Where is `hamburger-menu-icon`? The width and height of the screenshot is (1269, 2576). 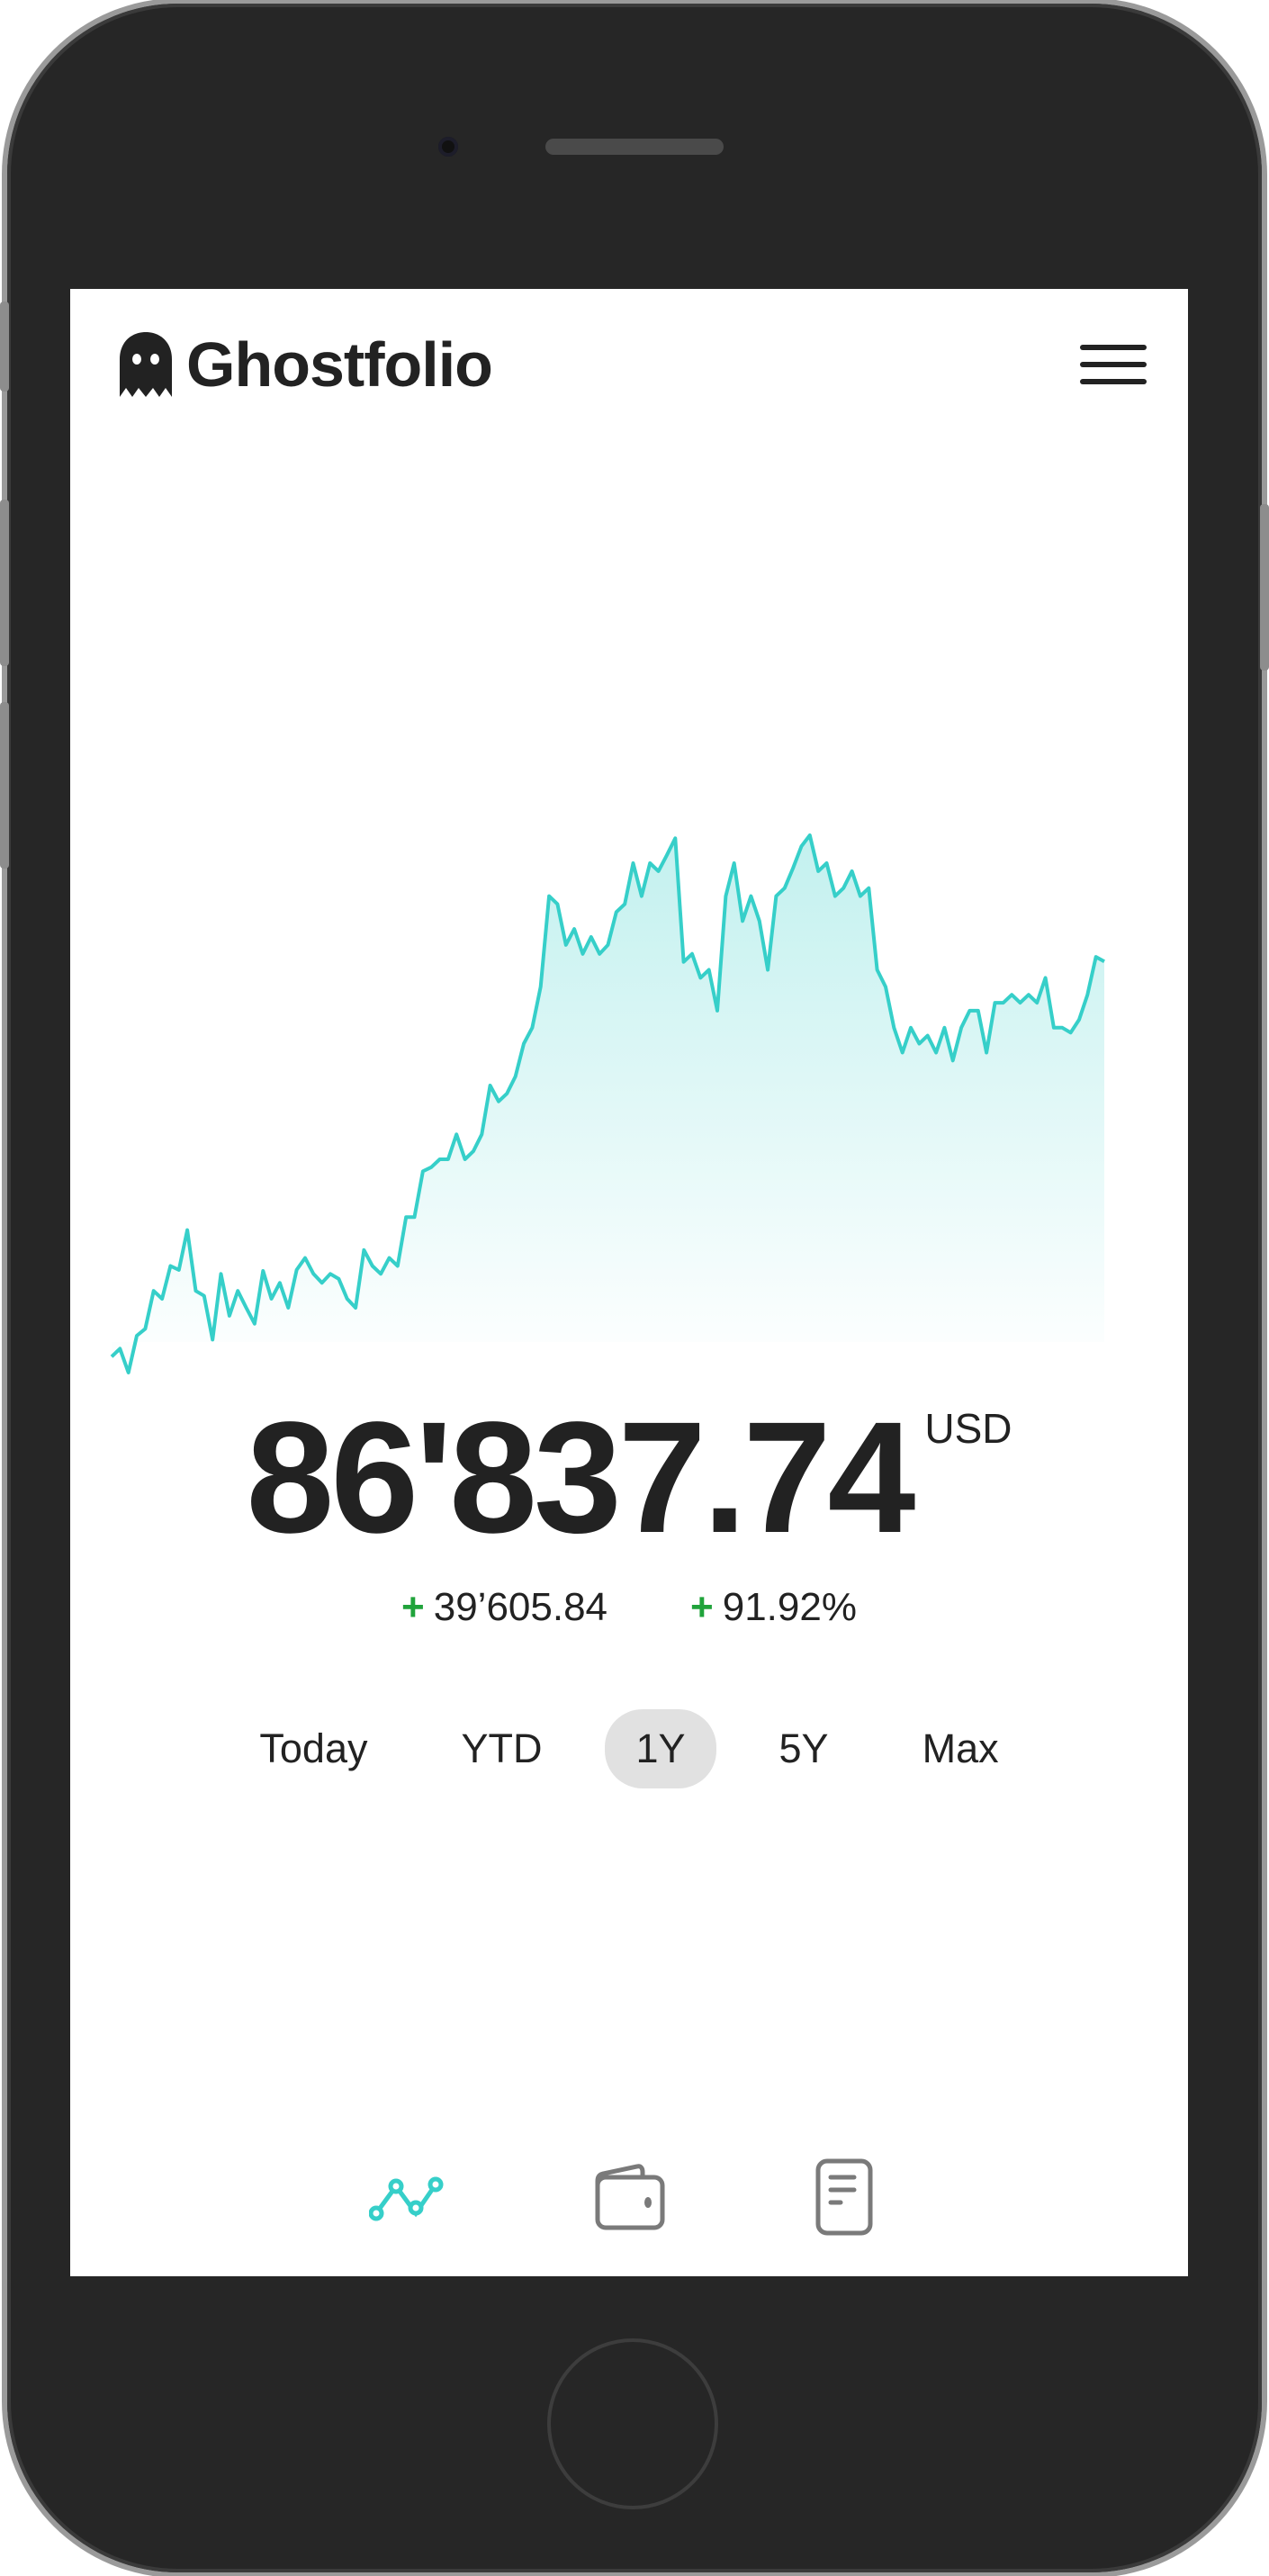
hamburger-menu-icon is located at coordinates (1113, 364).